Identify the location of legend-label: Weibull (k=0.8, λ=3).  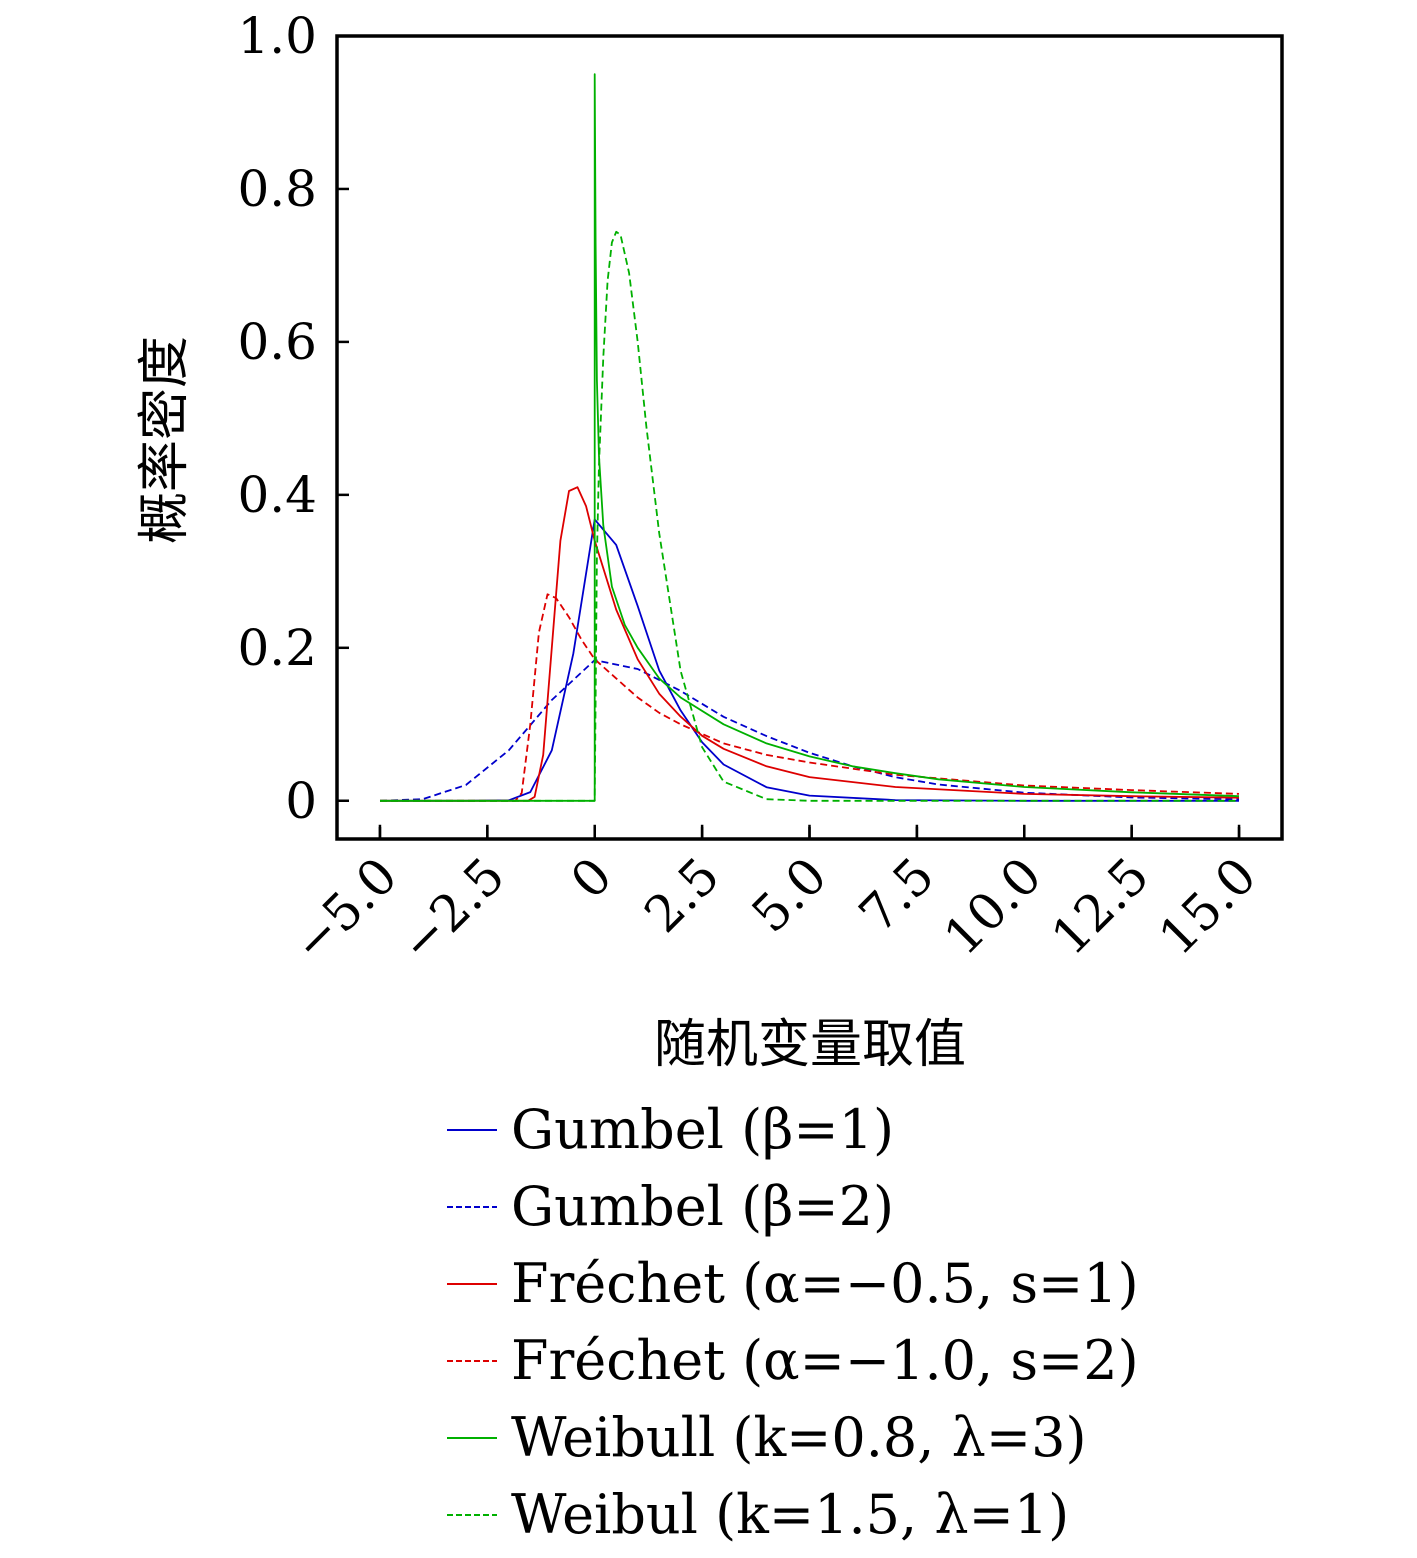
(799, 1437).